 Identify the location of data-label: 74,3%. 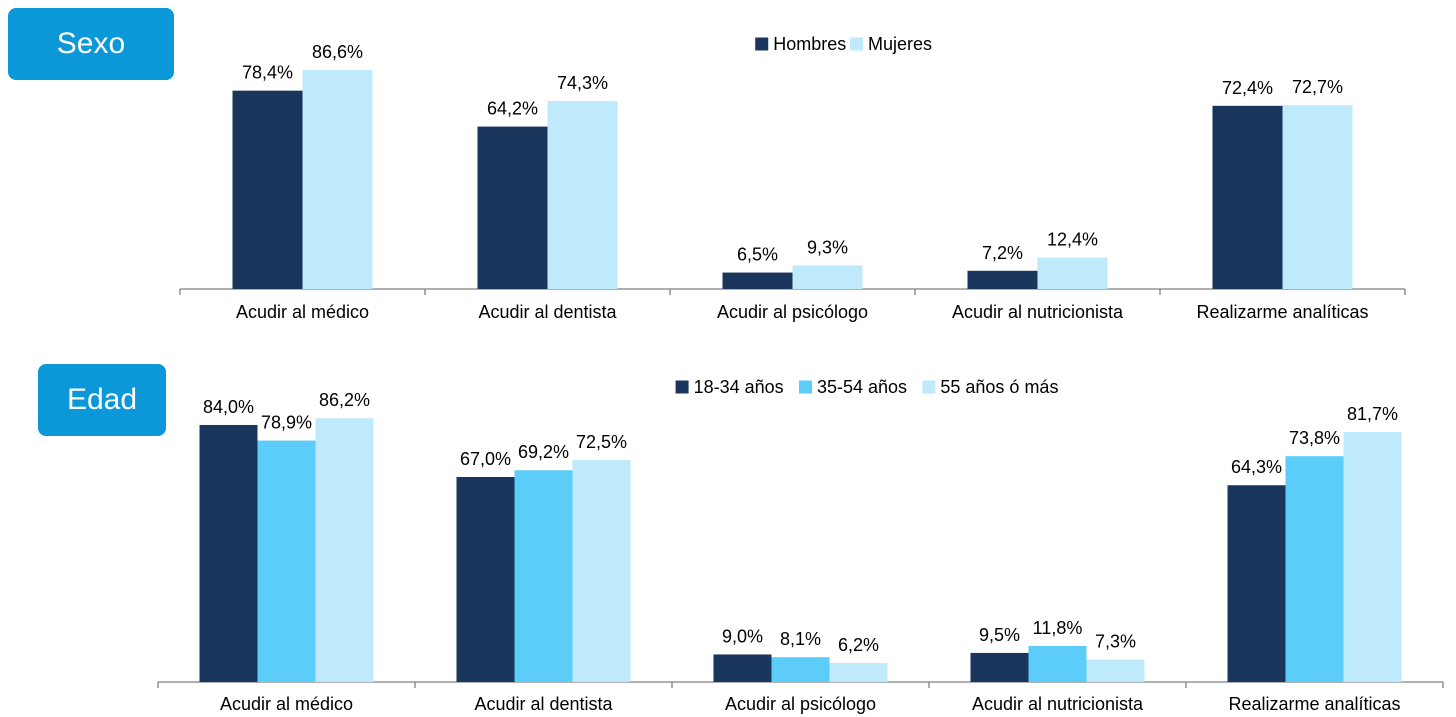
(582, 83).